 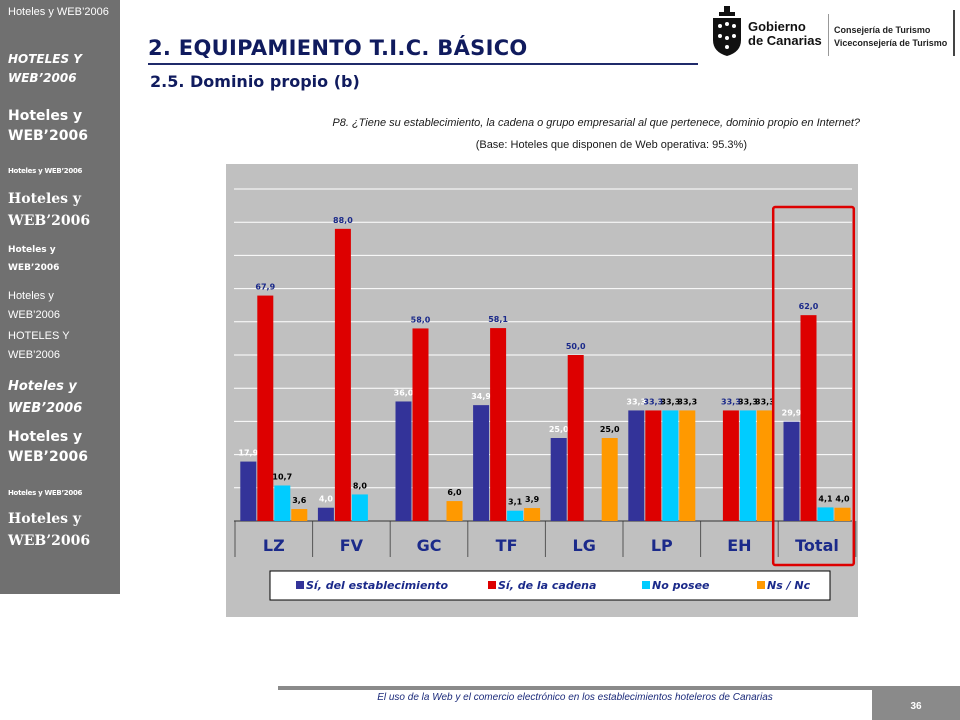 I want to click on data-label: 4,1, so click(x=825, y=498).